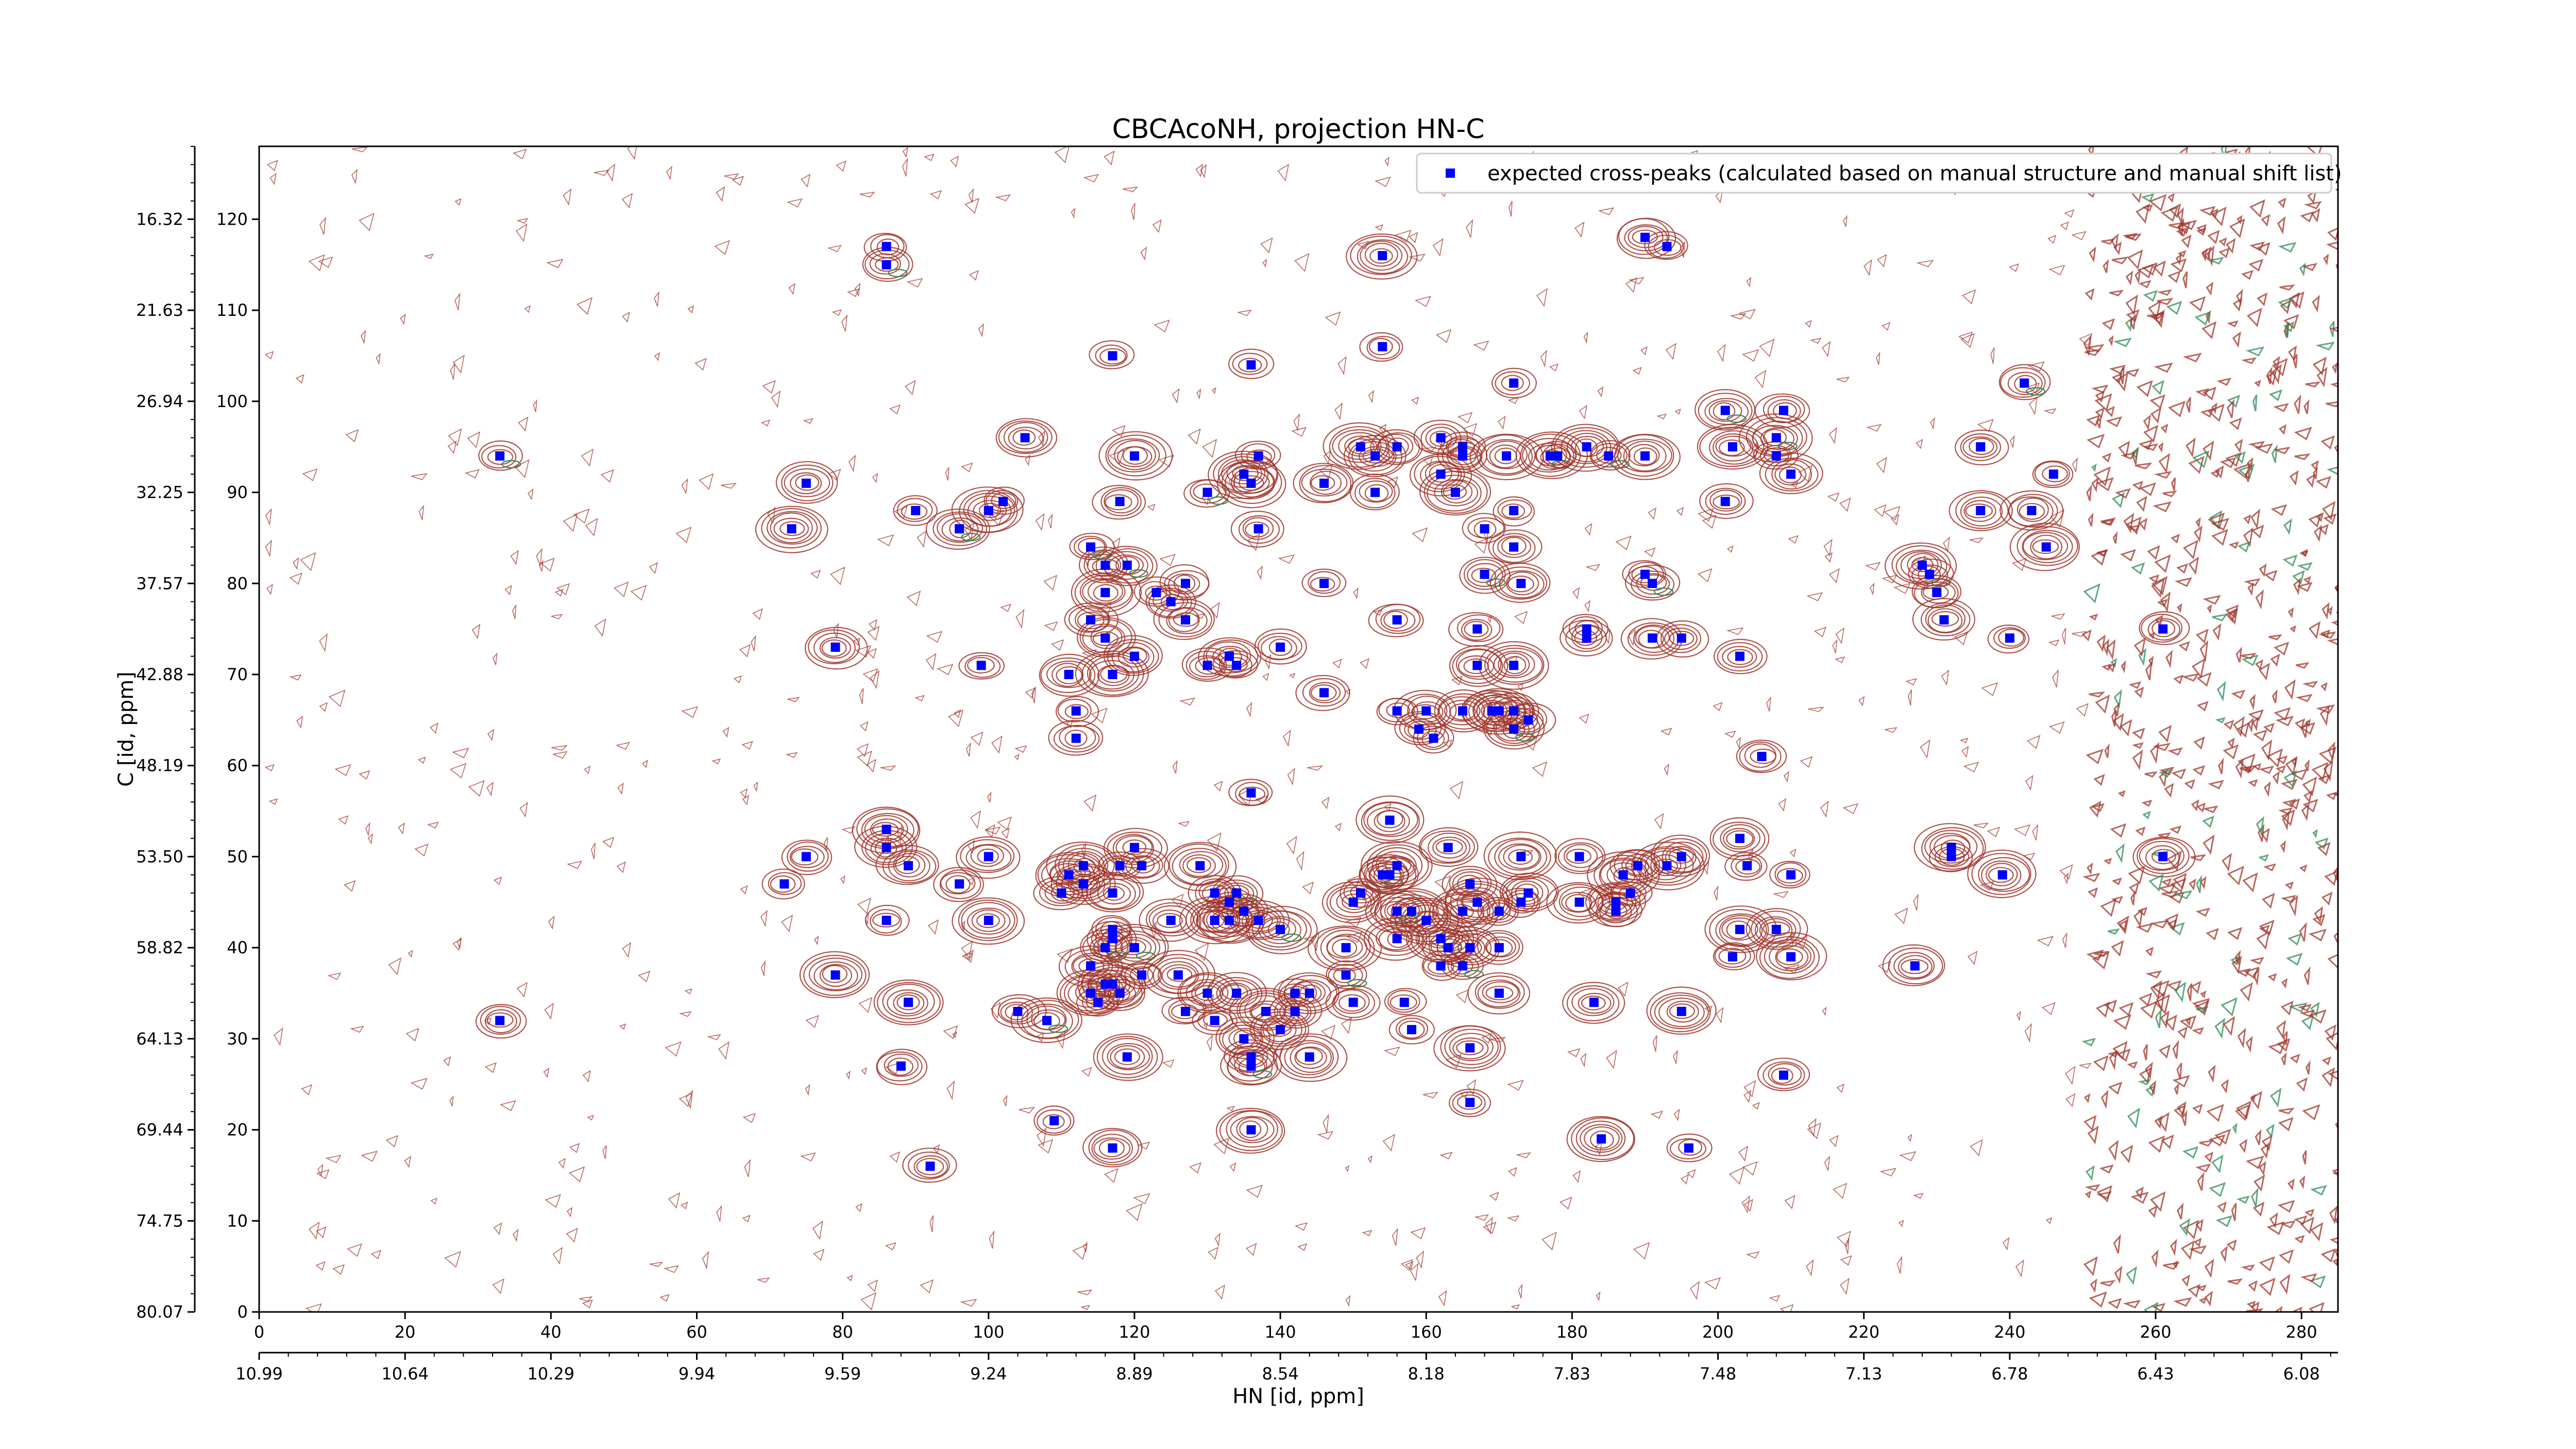 The height and width of the screenshot is (1449, 2576). I want to click on x-tick-label: 160, so click(1426, 1332).